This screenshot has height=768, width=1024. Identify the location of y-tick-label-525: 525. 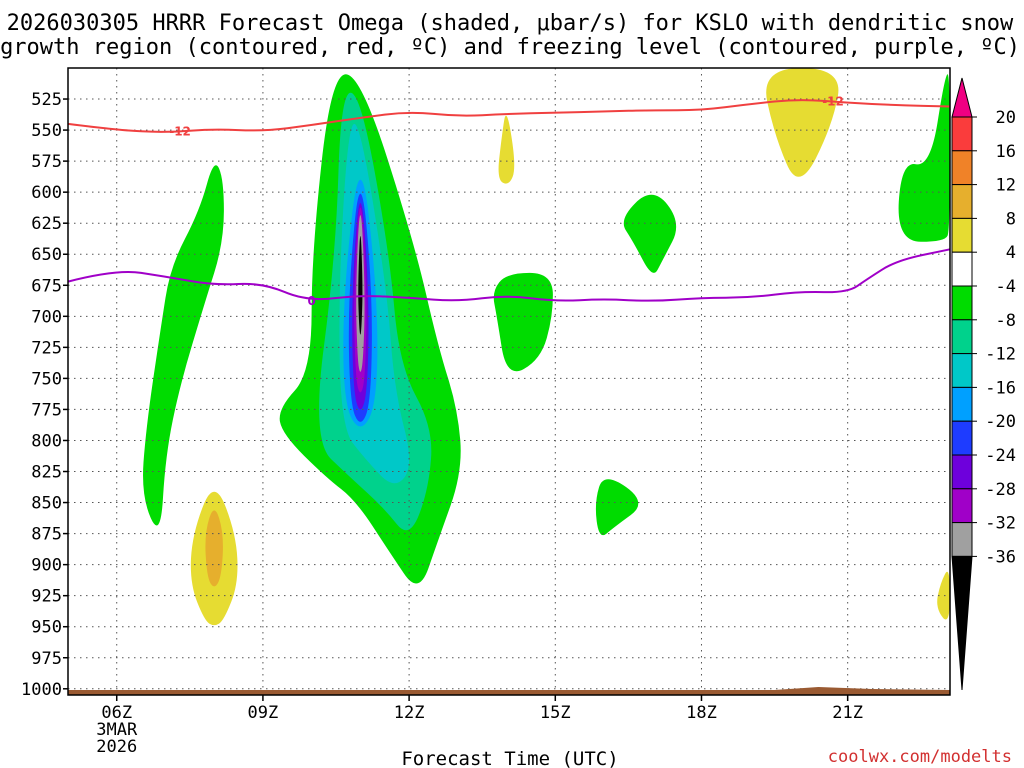
(46, 100).